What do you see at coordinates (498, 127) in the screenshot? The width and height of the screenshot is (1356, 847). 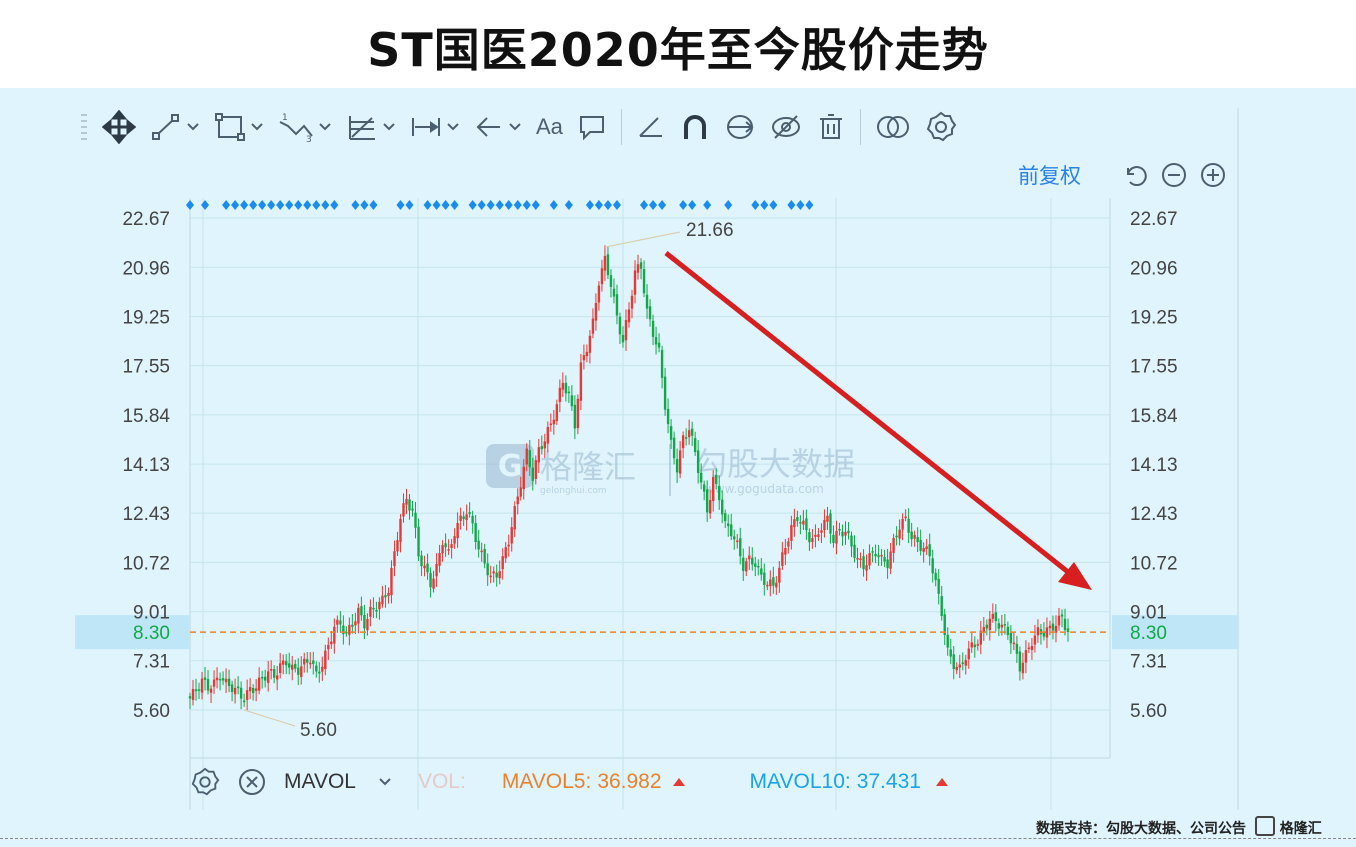 I see `arrow-tool-icon` at bounding box center [498, 127].